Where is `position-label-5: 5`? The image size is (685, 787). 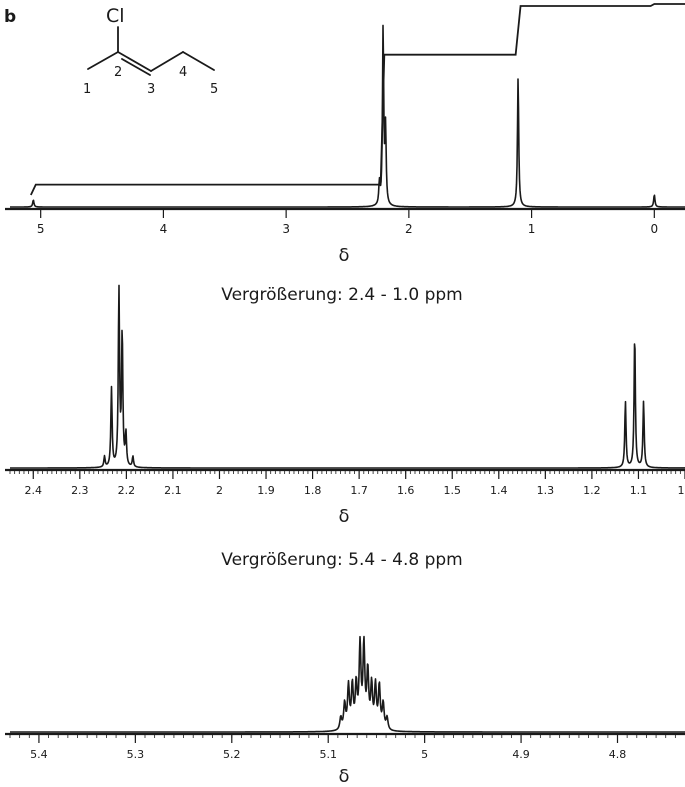 position-label-5: 5 is located at coordinates (214, 89).